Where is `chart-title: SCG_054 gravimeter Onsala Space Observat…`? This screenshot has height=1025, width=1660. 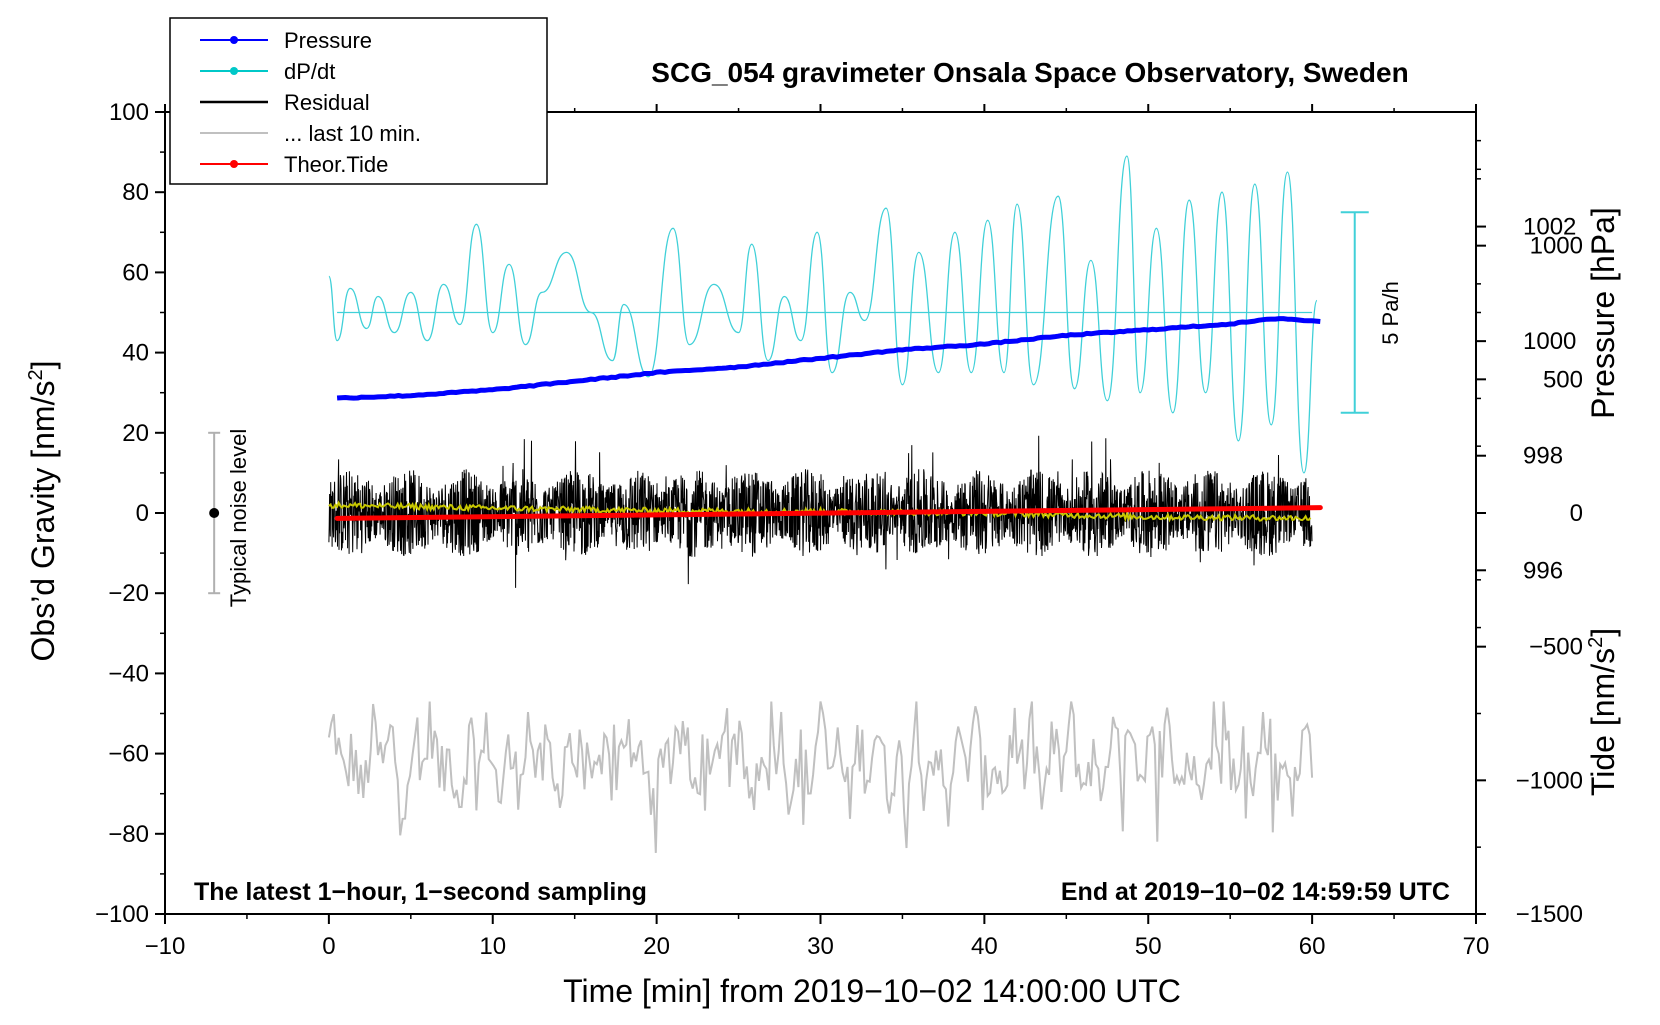 chart-title: SCG_054 gravimeter Onsala Space Observat… is located at coordinates (1029, 72).